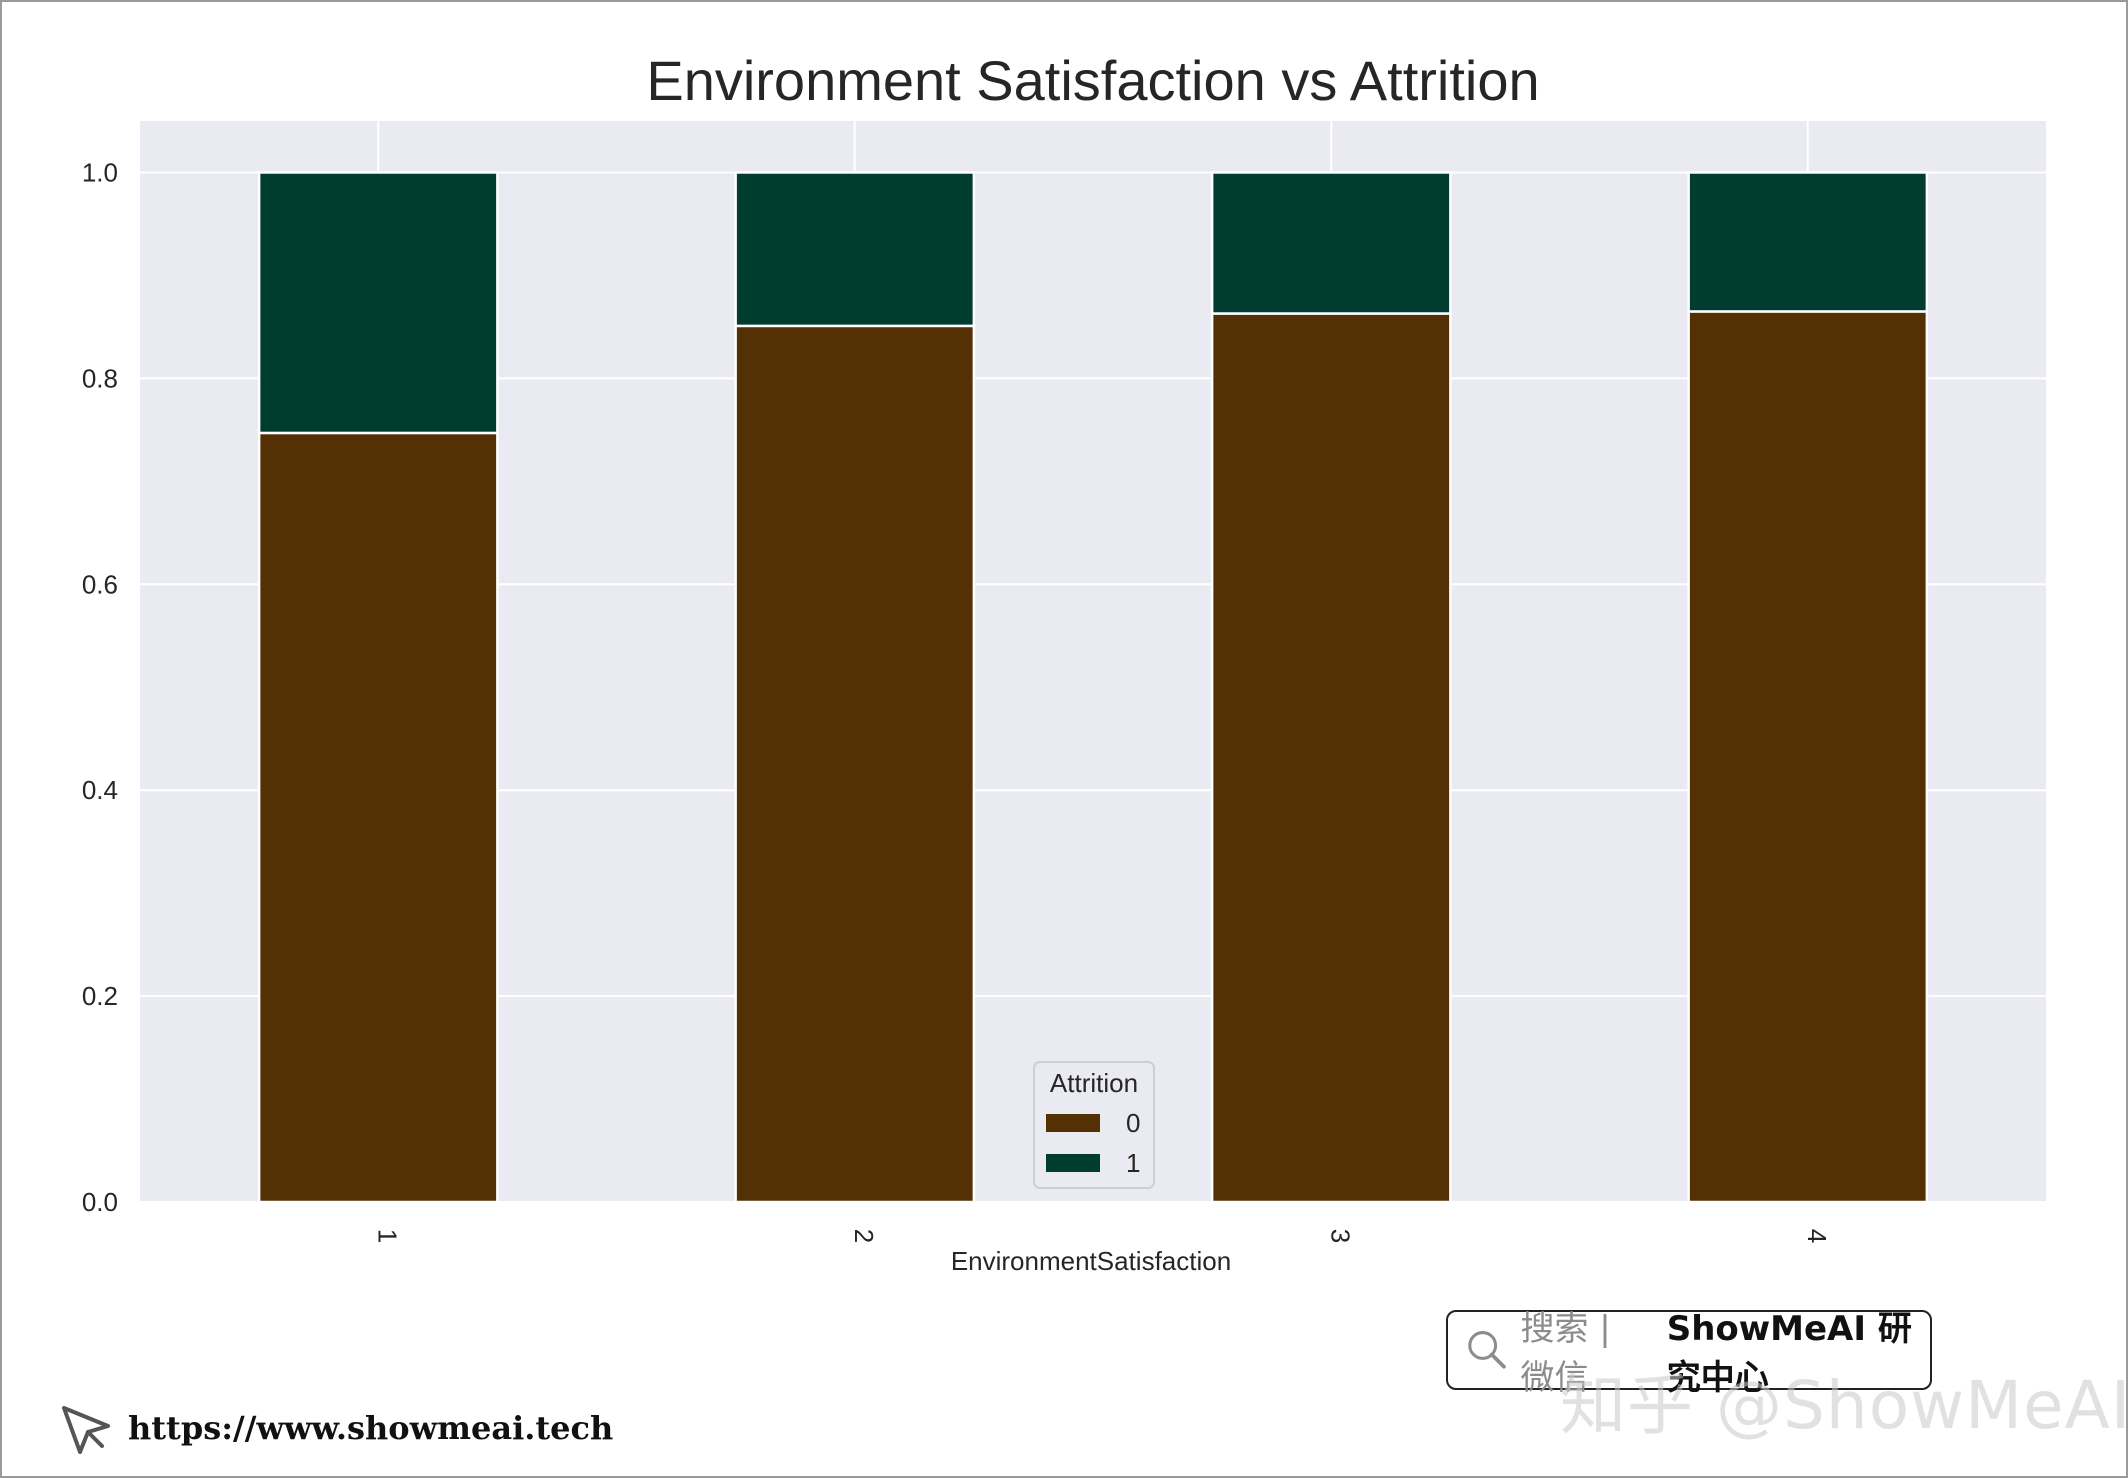  I want to click on brand-search-box: 搜索 | 微信 ShowMeAI 研究中心, so click(1689, 1353).